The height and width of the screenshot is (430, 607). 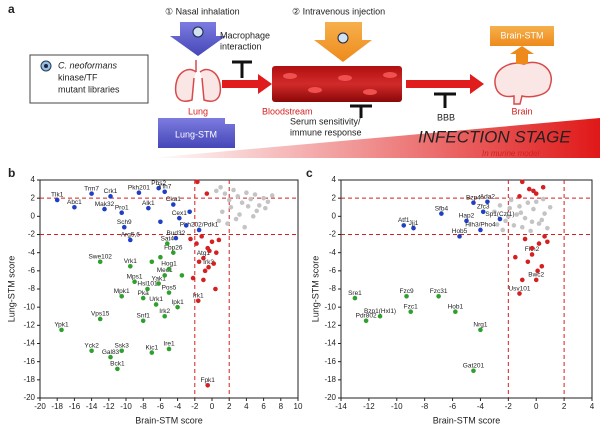 What do you see at coordinates (298, 406) in the screenshot?
I see `x-tick-label: 10` at bounding box center [298, 406].